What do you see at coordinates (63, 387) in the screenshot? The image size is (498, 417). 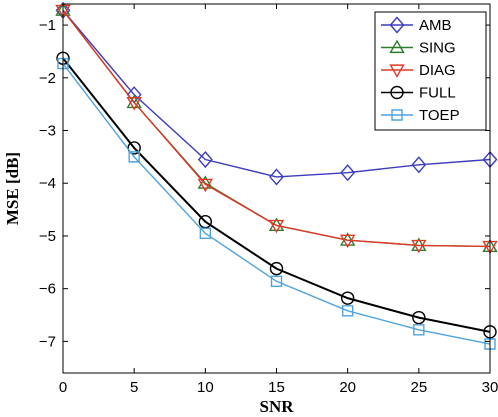 I see `x-tick-label: 0` at bounding box center [63, 387].